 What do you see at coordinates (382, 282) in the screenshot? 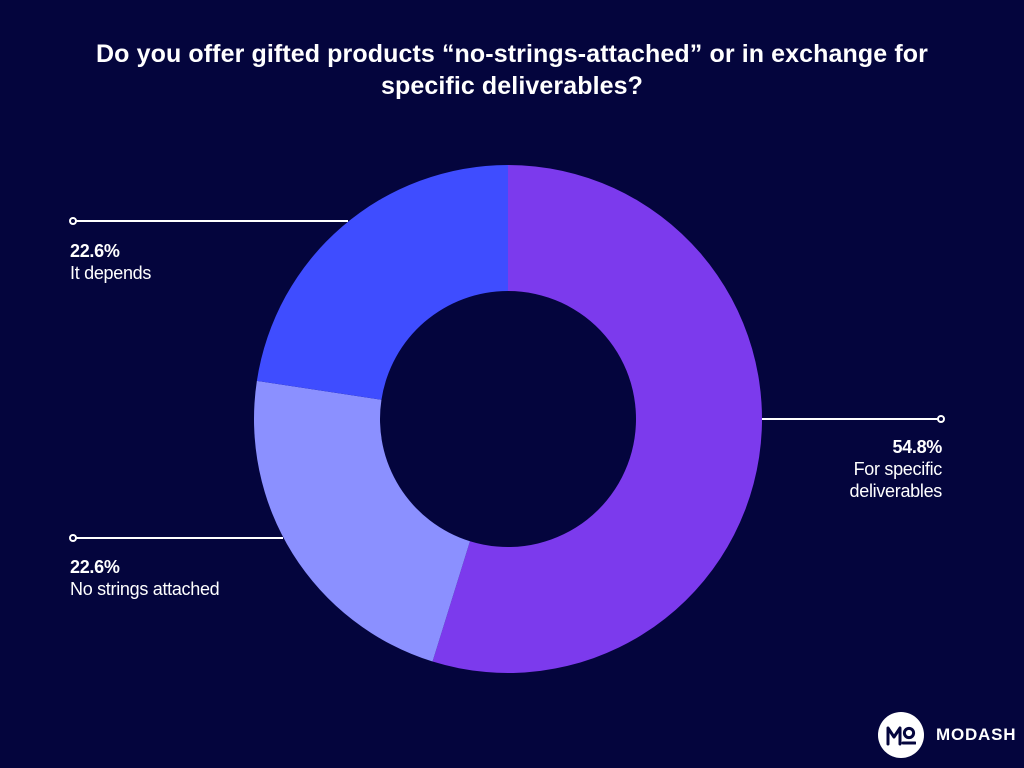
I see `donut-slice-it-depends` at bounding box center [382, 282].